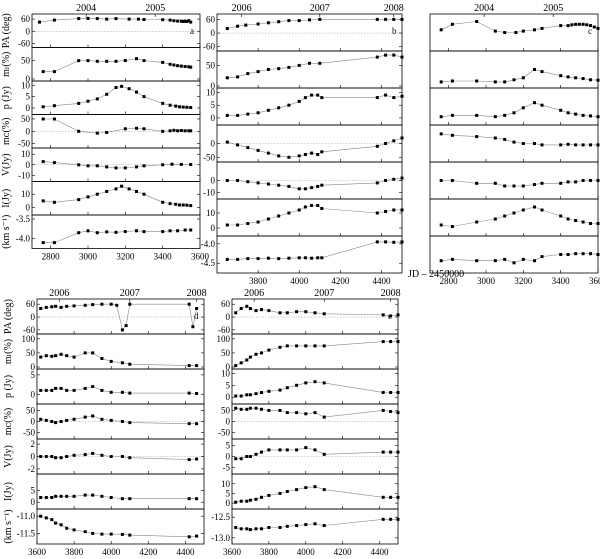 This screenshot has height=559, width=600. What do you see at coordinates (26, 61) in the screenshot?
I see `y-tick-label: 50` at bounding box center [26, 61].